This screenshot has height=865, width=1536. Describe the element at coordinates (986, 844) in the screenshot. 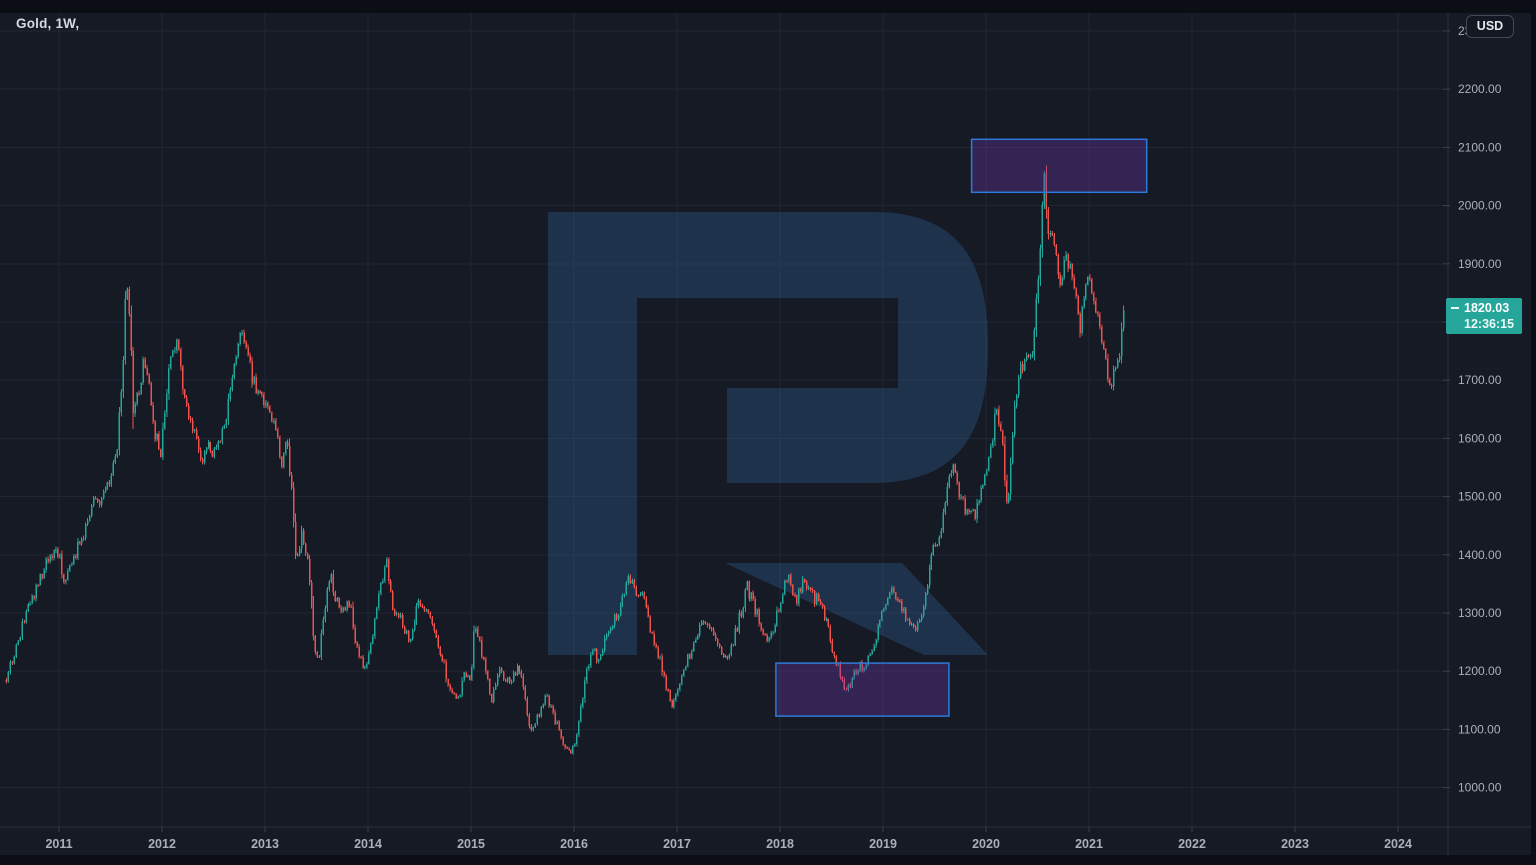

I see `year-label: 2020` at that location.